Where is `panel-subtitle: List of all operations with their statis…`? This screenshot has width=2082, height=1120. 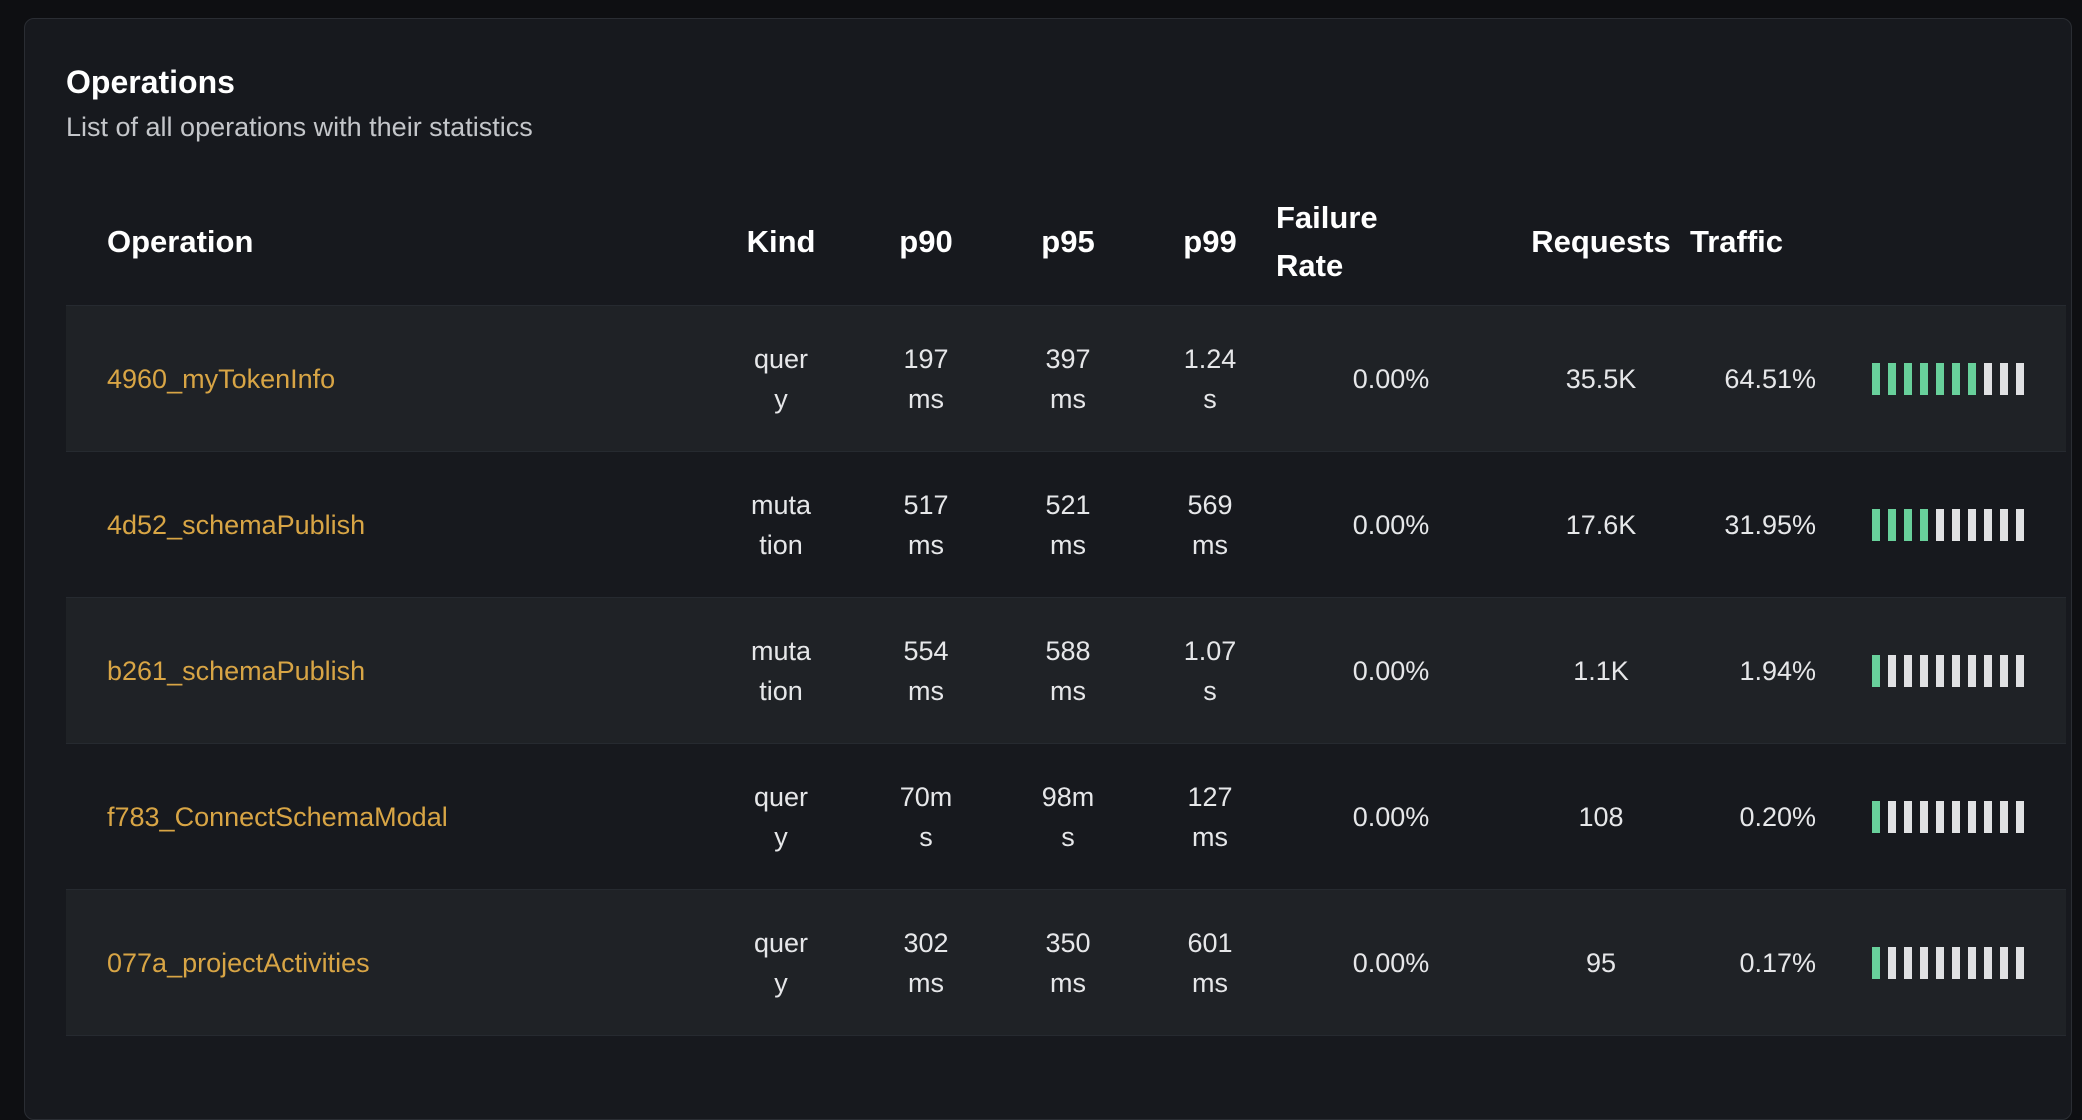 panel-subtitle: List of all operations with their statis… is located at coordinates (299, 127).